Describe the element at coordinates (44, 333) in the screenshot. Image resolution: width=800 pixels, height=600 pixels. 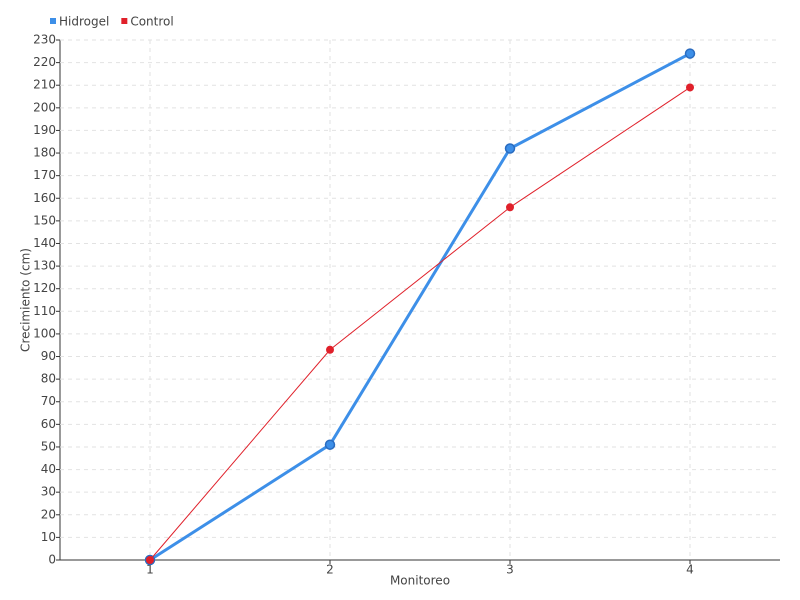
I see `y-tick-label: 100` at that location.